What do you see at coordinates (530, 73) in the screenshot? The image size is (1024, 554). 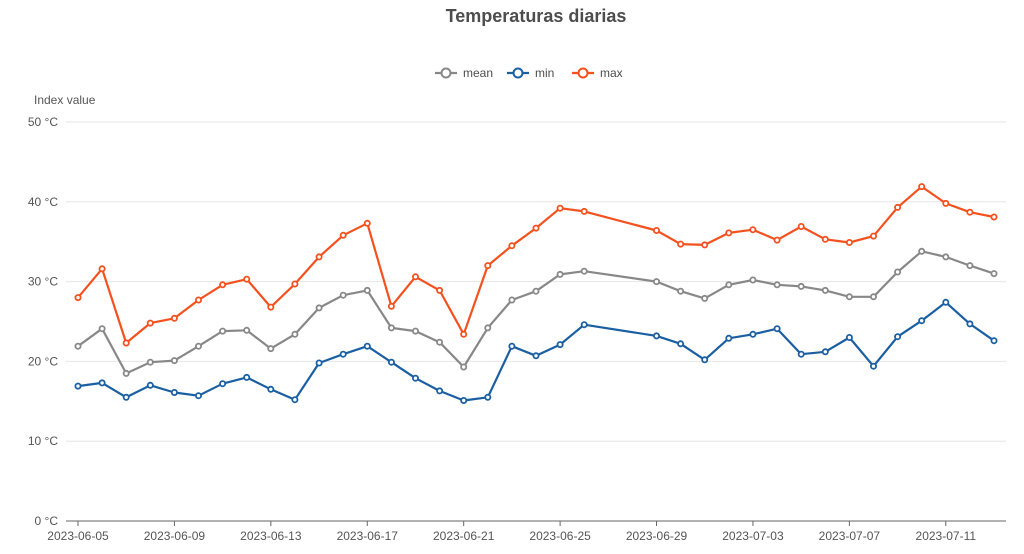 I see `legend-item-min: min` at bounding box center [530, 73].